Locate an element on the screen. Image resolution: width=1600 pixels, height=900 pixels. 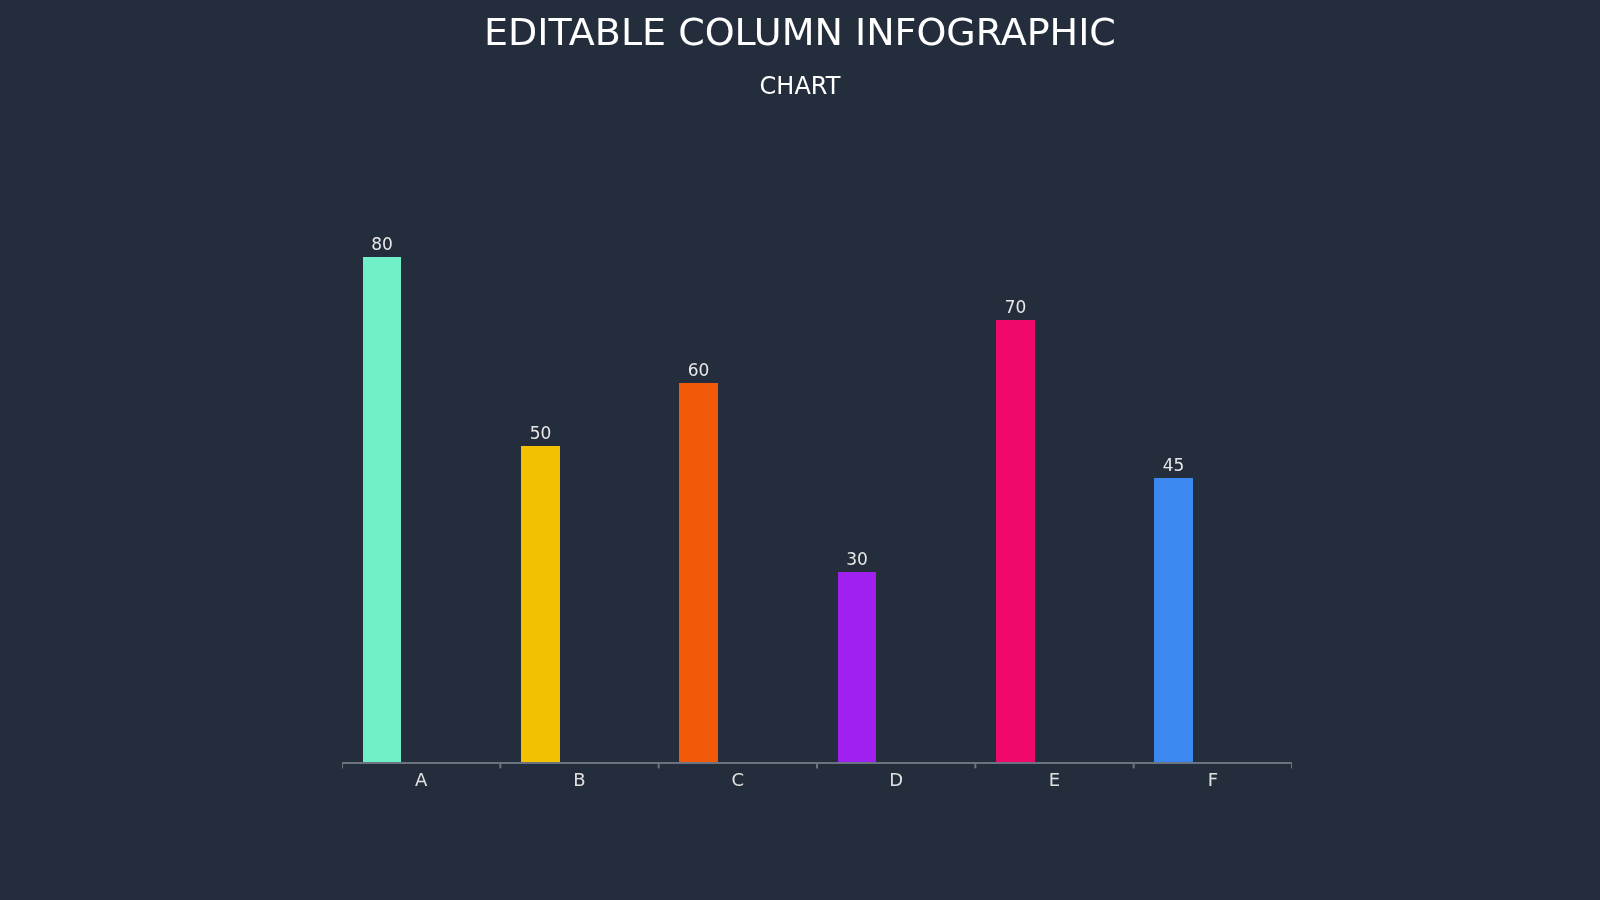
data-label: 80 is located at coordinates (382, 244).